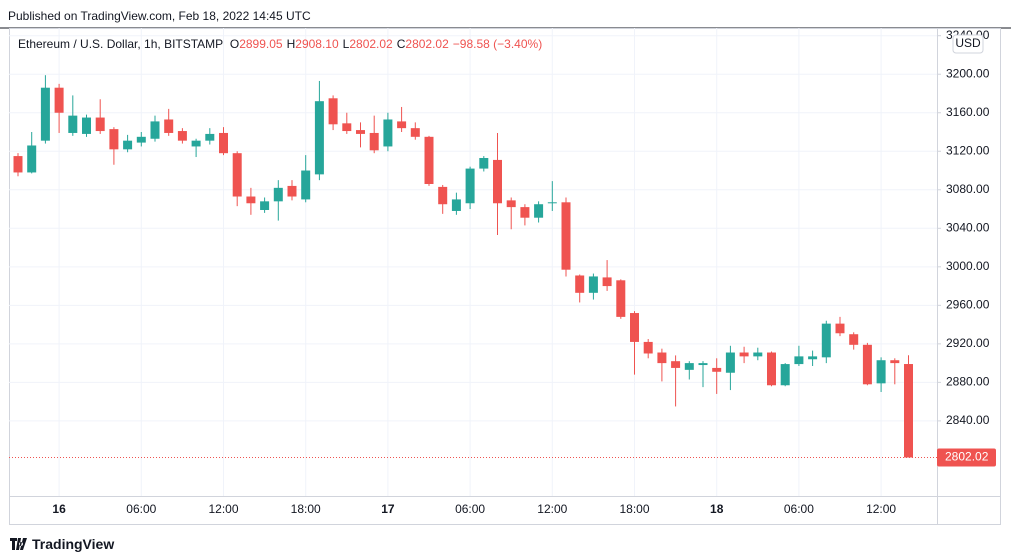 This screenshot has height=559, width=1011. I want to click on change: −98.58 (−3.40%), so click(497, 44).